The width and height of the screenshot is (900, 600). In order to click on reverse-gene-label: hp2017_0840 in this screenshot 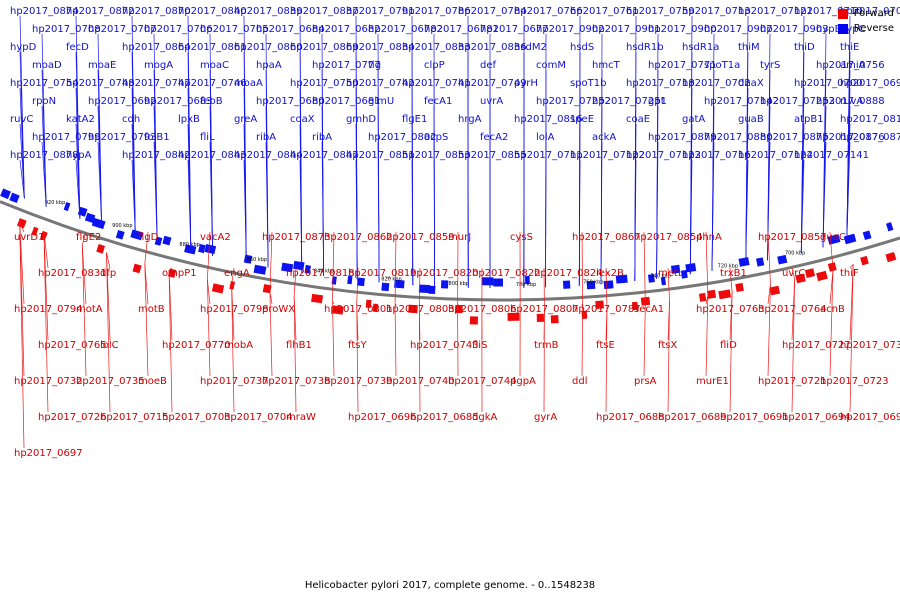, I will do `click(212, 11)`.